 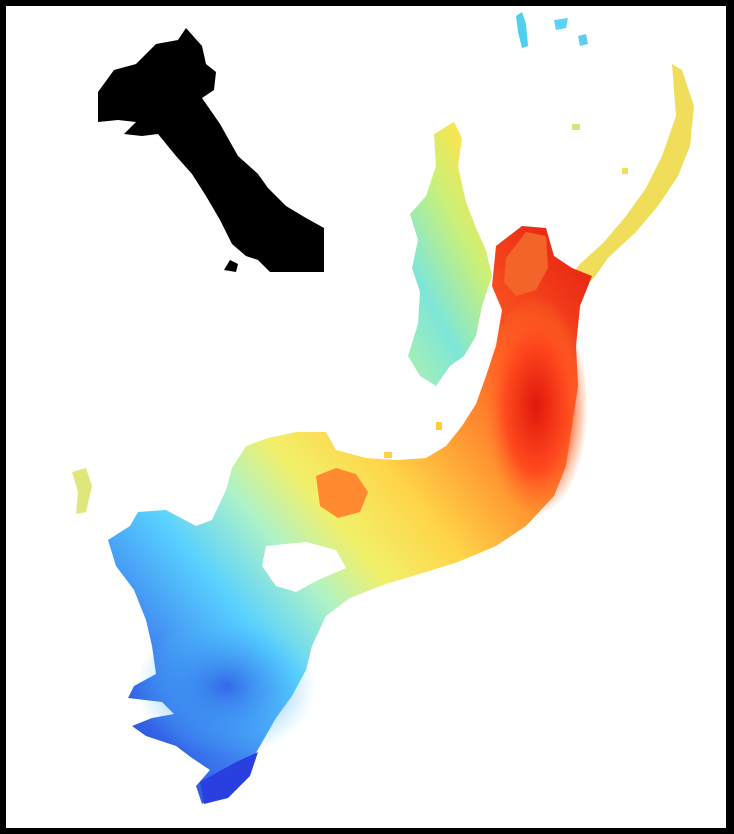 I want to click on inset-locator-silhouette, so click(x=211, y=150).